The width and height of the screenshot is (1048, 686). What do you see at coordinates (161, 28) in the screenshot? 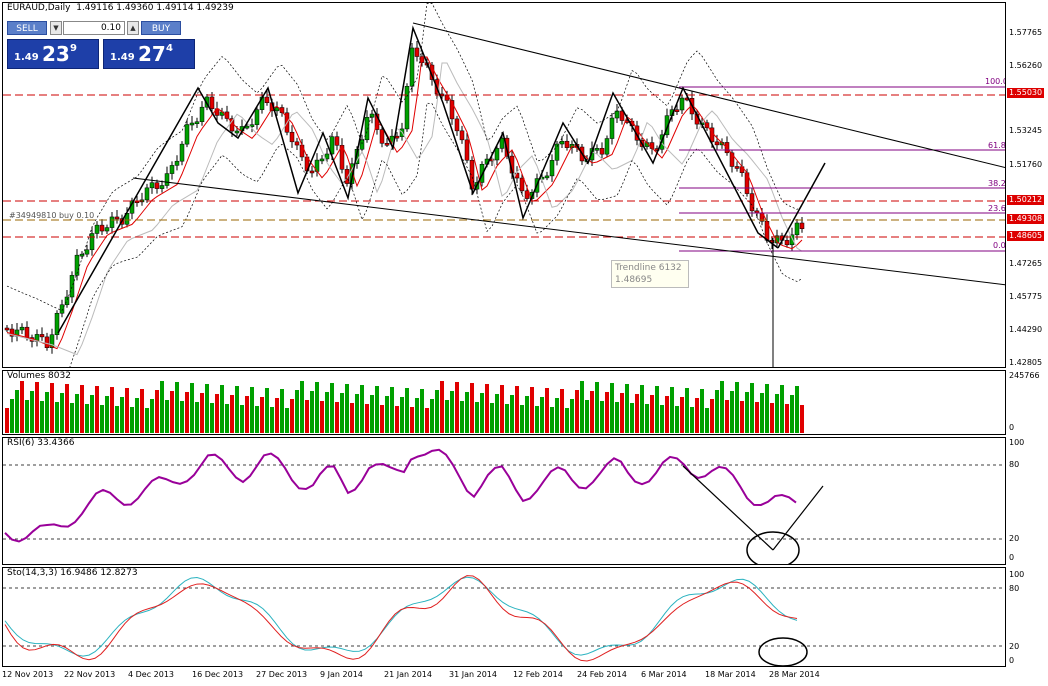
I see `buy-button: BUY` at bounding box center [161, 28].